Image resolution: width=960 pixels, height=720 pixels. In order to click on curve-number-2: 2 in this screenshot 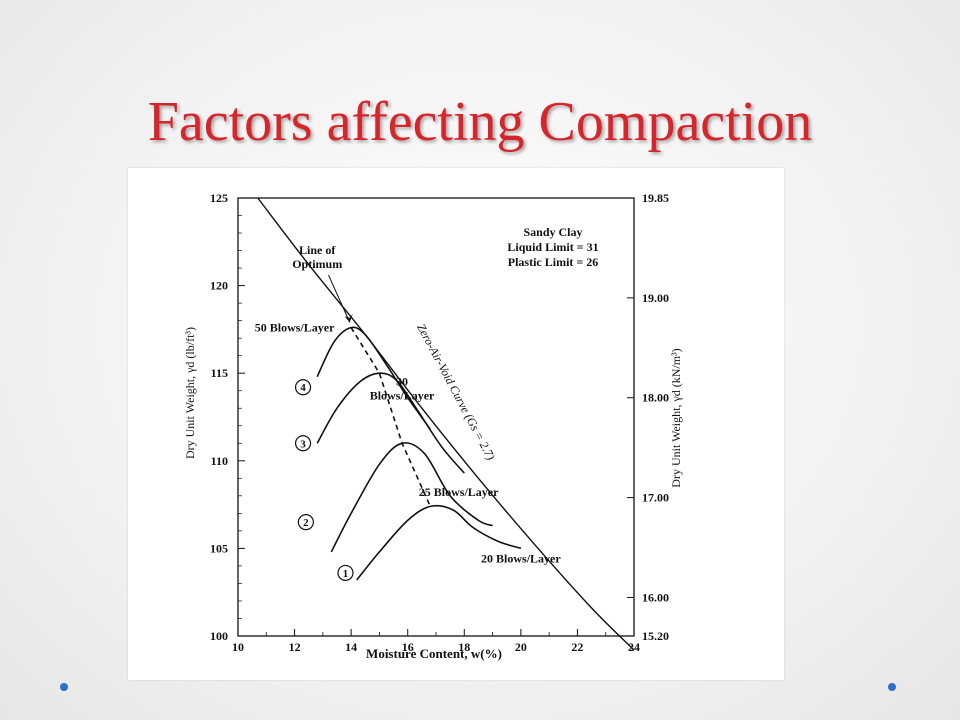, I will do `click(306, 523)`.